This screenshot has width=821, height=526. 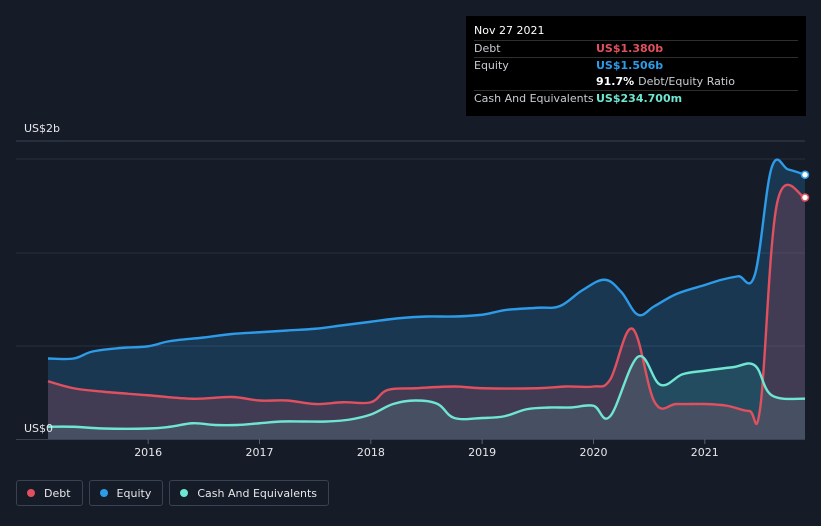 I want to click on tooltip-cash-row: Cash And Equivalents US$234.700m, so click(x=636, y=98).